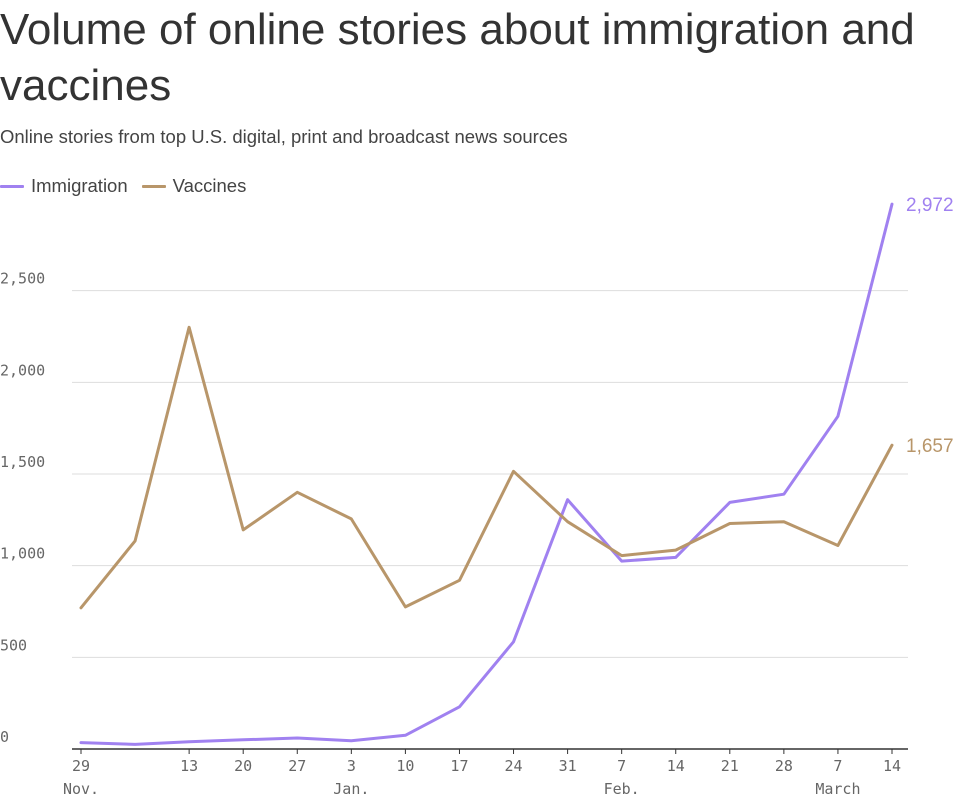 The width and height of the screenshot is (980, 809). What do you see at coordinates (209, 185) in the screenshot?
I see `legend-label-vaccines: Vaccines` at bounding box center [209, 185].